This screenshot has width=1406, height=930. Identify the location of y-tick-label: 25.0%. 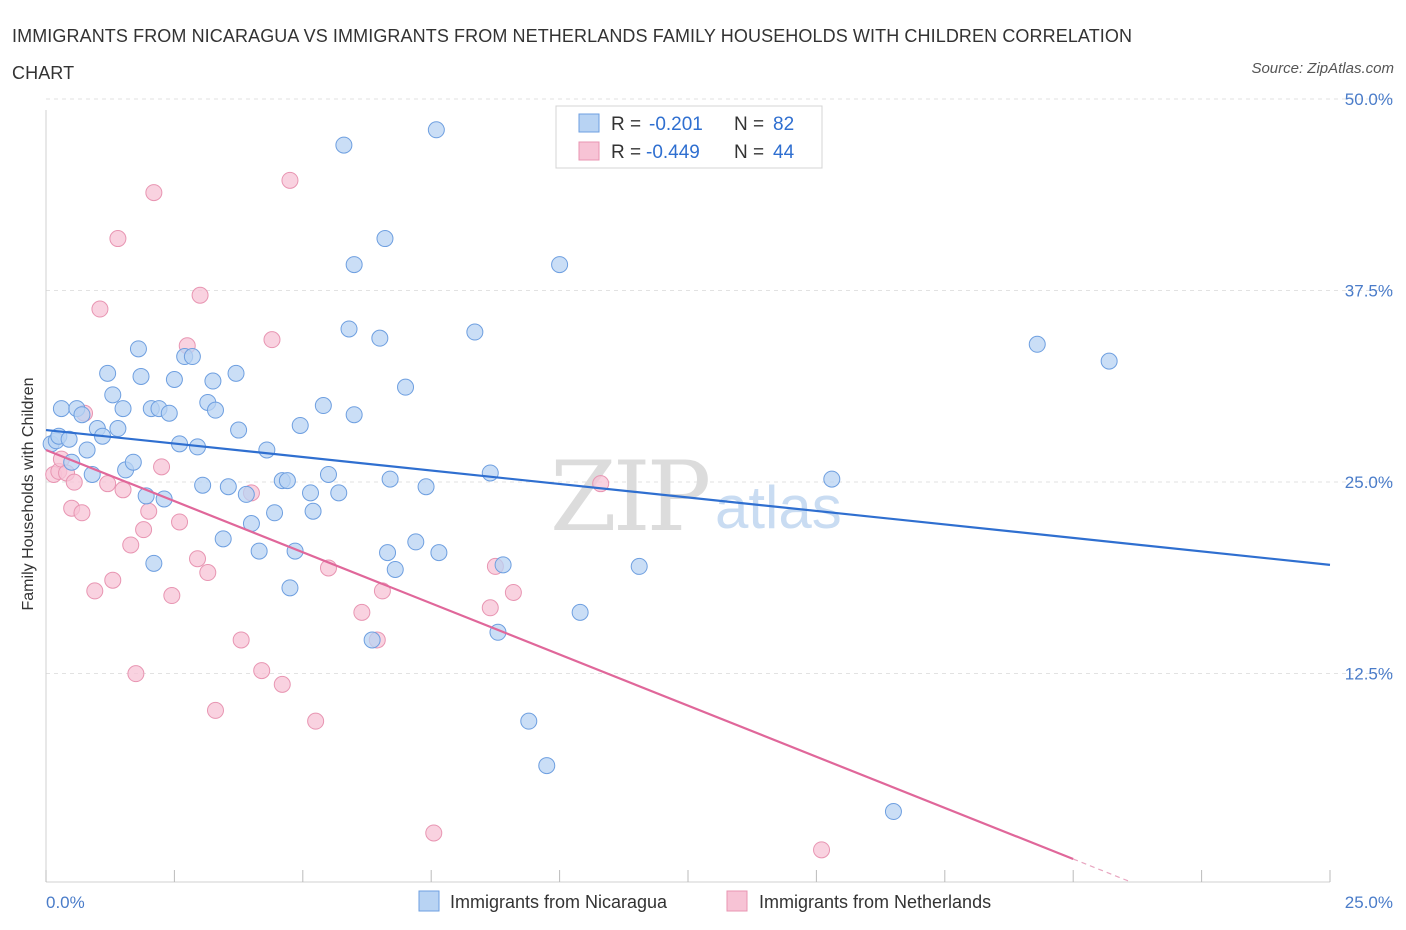
(1369, 482).